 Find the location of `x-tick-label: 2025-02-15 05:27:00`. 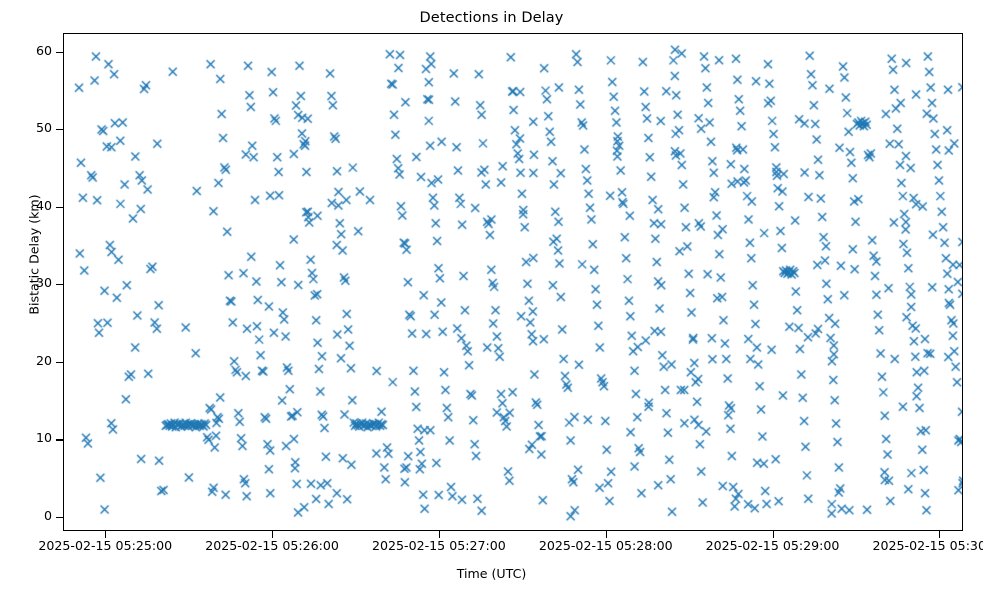

x-tick-label: 2025-02-15 05:27:00 is located at coordinates (439, 545).